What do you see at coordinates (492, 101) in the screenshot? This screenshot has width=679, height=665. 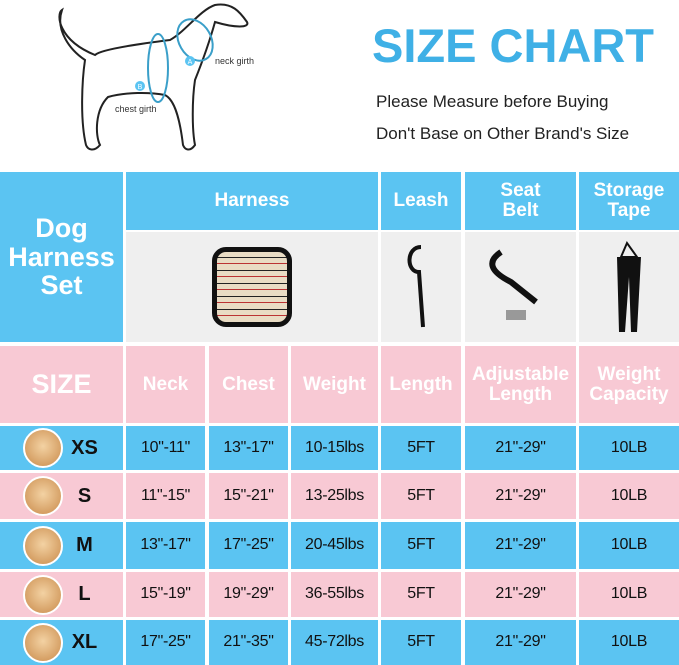 I see `subtitle-1: Please Measure before Buying` at bounding box center [492, 101].